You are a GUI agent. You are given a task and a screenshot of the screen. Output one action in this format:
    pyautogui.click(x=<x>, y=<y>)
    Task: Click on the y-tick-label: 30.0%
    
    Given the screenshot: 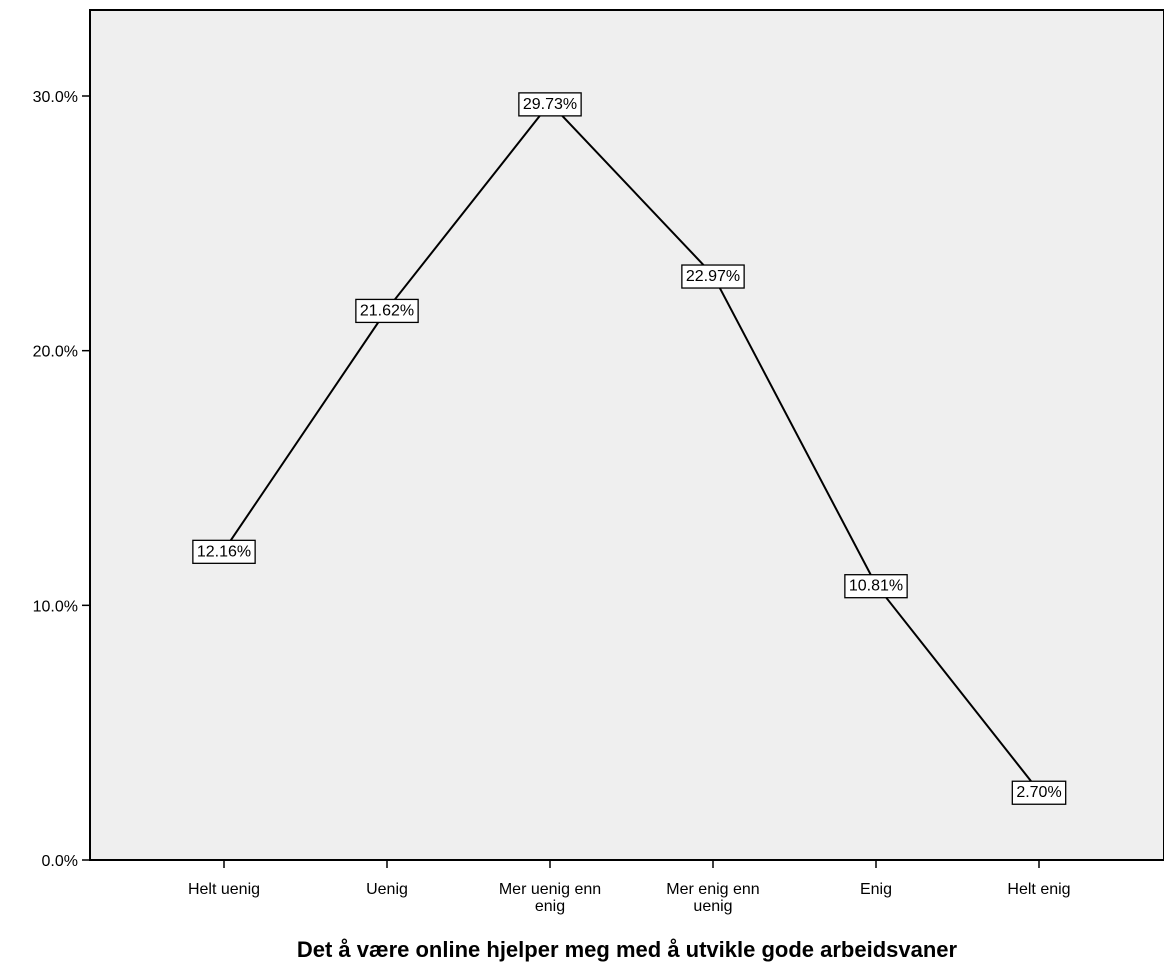 What is the action you would take?
    pyautogui.click(x=55, y=97)
    